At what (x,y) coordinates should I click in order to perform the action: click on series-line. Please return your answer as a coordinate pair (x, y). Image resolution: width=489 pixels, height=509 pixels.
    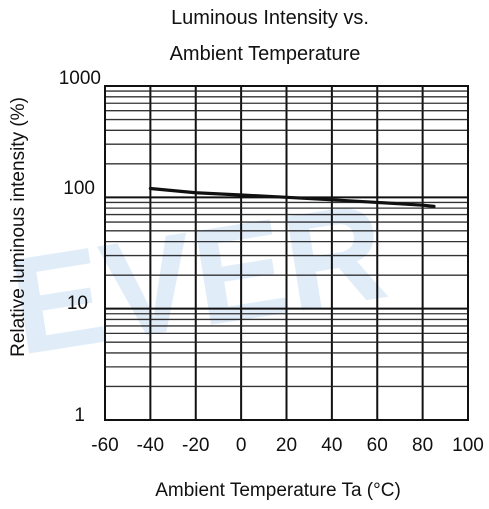
    Looking at the image, I should click on (292, 197).